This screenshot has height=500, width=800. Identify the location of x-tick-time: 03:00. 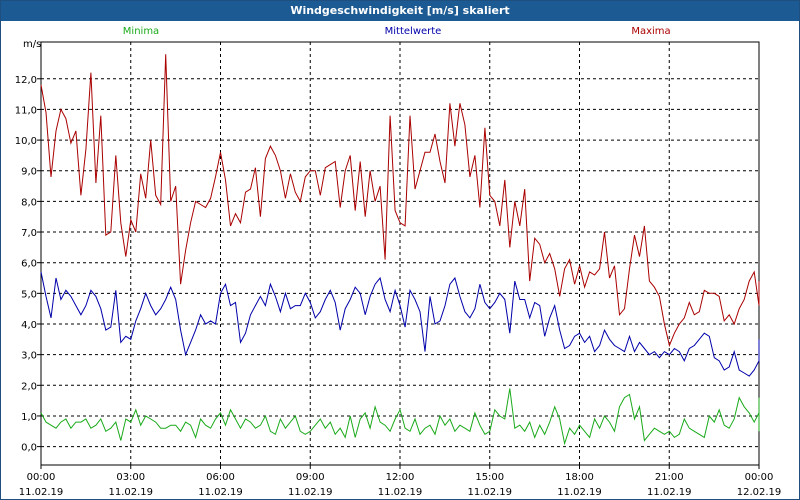
(130, 477).